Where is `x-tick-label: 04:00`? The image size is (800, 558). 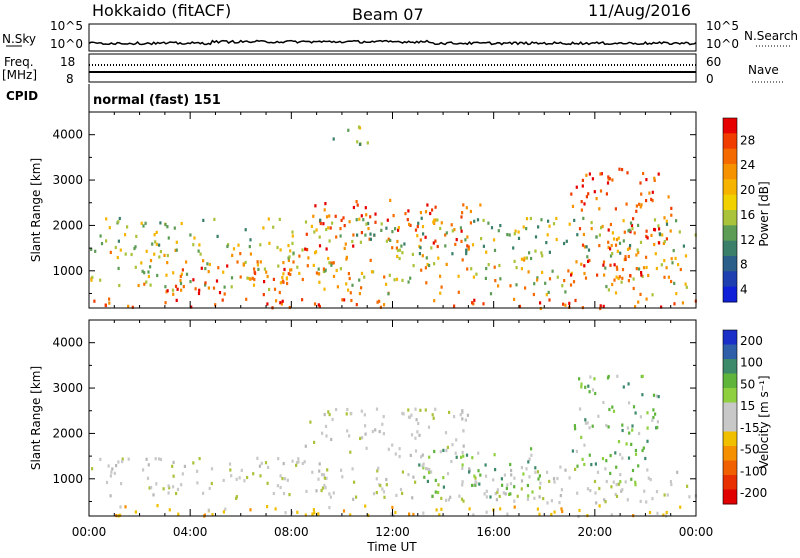
x-tick-label: 04:00 is located at coordinates (190, 532).